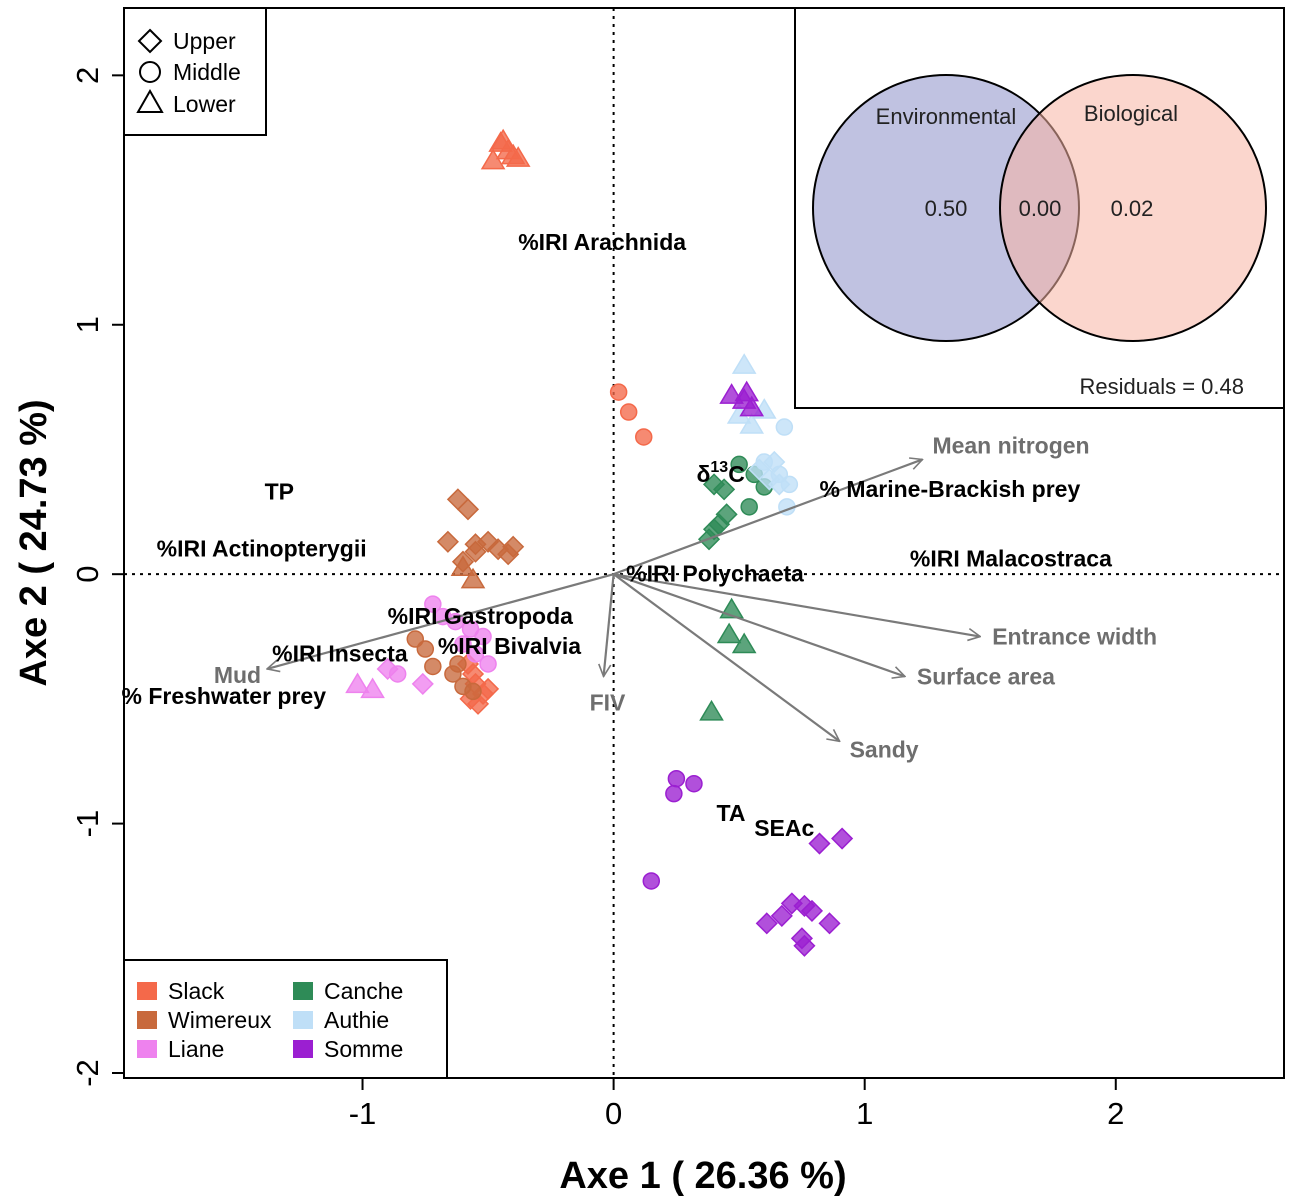  What do you see at coordinates (473, 578) in the screenshot?
I see `point-wimereux-triangle` at bounding box center [473, 578].